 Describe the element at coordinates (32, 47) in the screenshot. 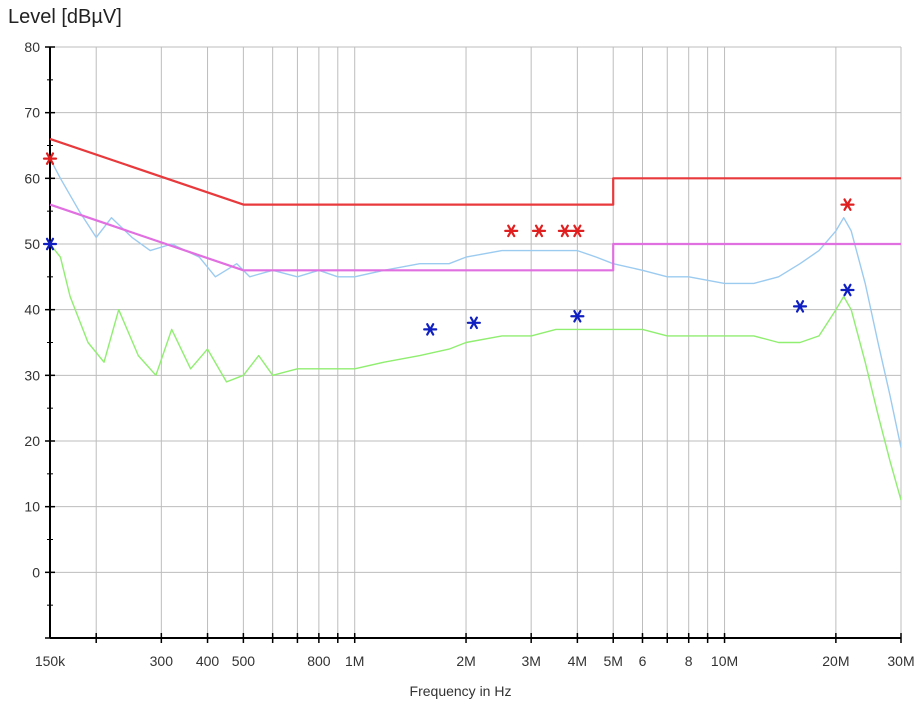

I see `y-tick-label: 80` at that location.